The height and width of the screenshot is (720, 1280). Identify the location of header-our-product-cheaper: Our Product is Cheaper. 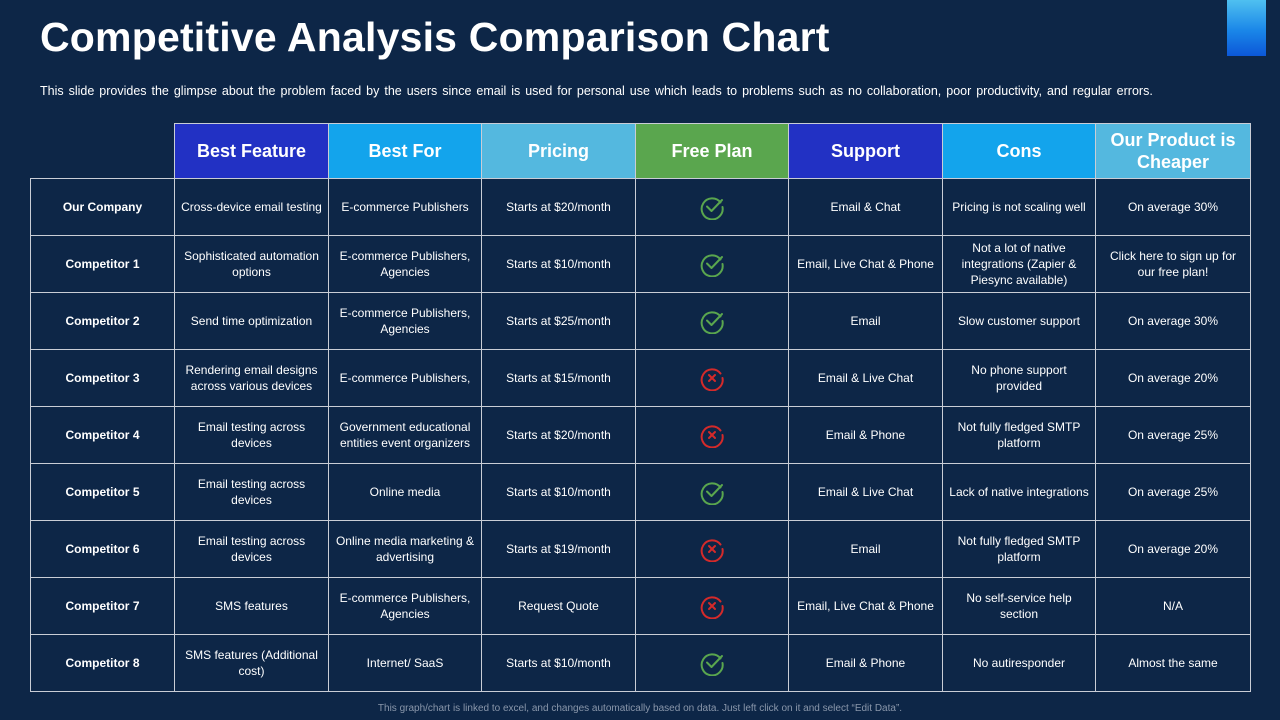
(1173, 151).